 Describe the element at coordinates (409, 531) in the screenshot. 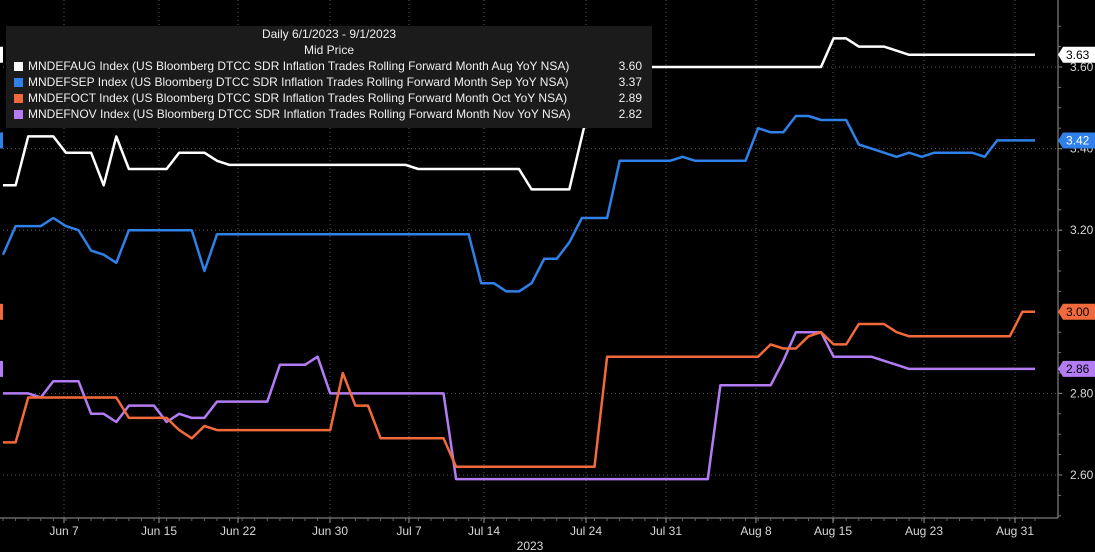

I see `x-tick-label: Jul 7` at that location.